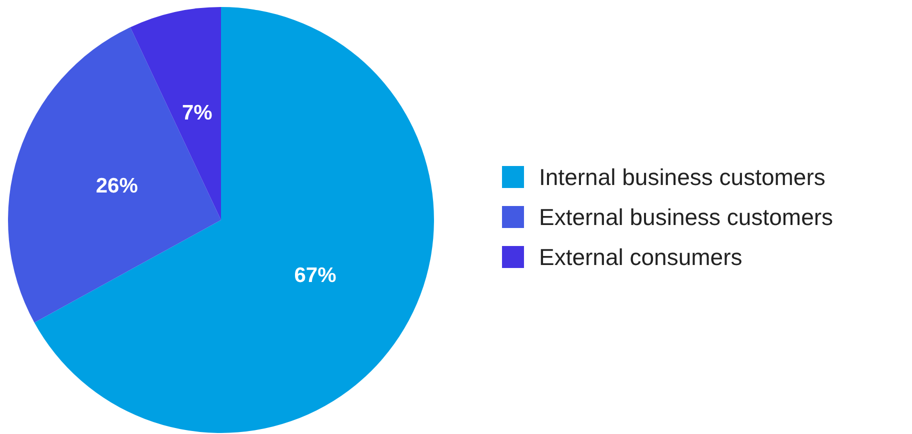  I want to click on data-label: 67%, so click(315, 276).